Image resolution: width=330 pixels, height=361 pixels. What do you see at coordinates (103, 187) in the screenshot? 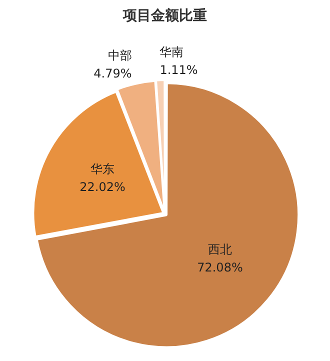
I see `data-label: 22.02%` at bounding box center [103, 187].